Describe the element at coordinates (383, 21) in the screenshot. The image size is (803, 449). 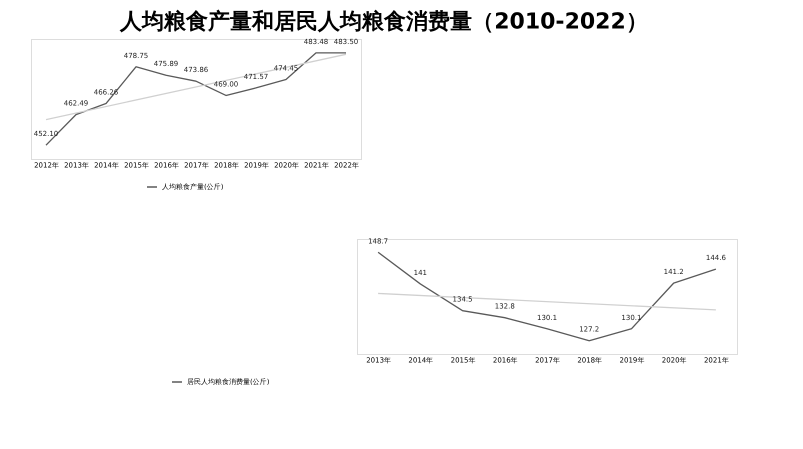
I see `chart-title: 人均粮食产量和居民人均粮食消费量（2010-2022）` at that location.